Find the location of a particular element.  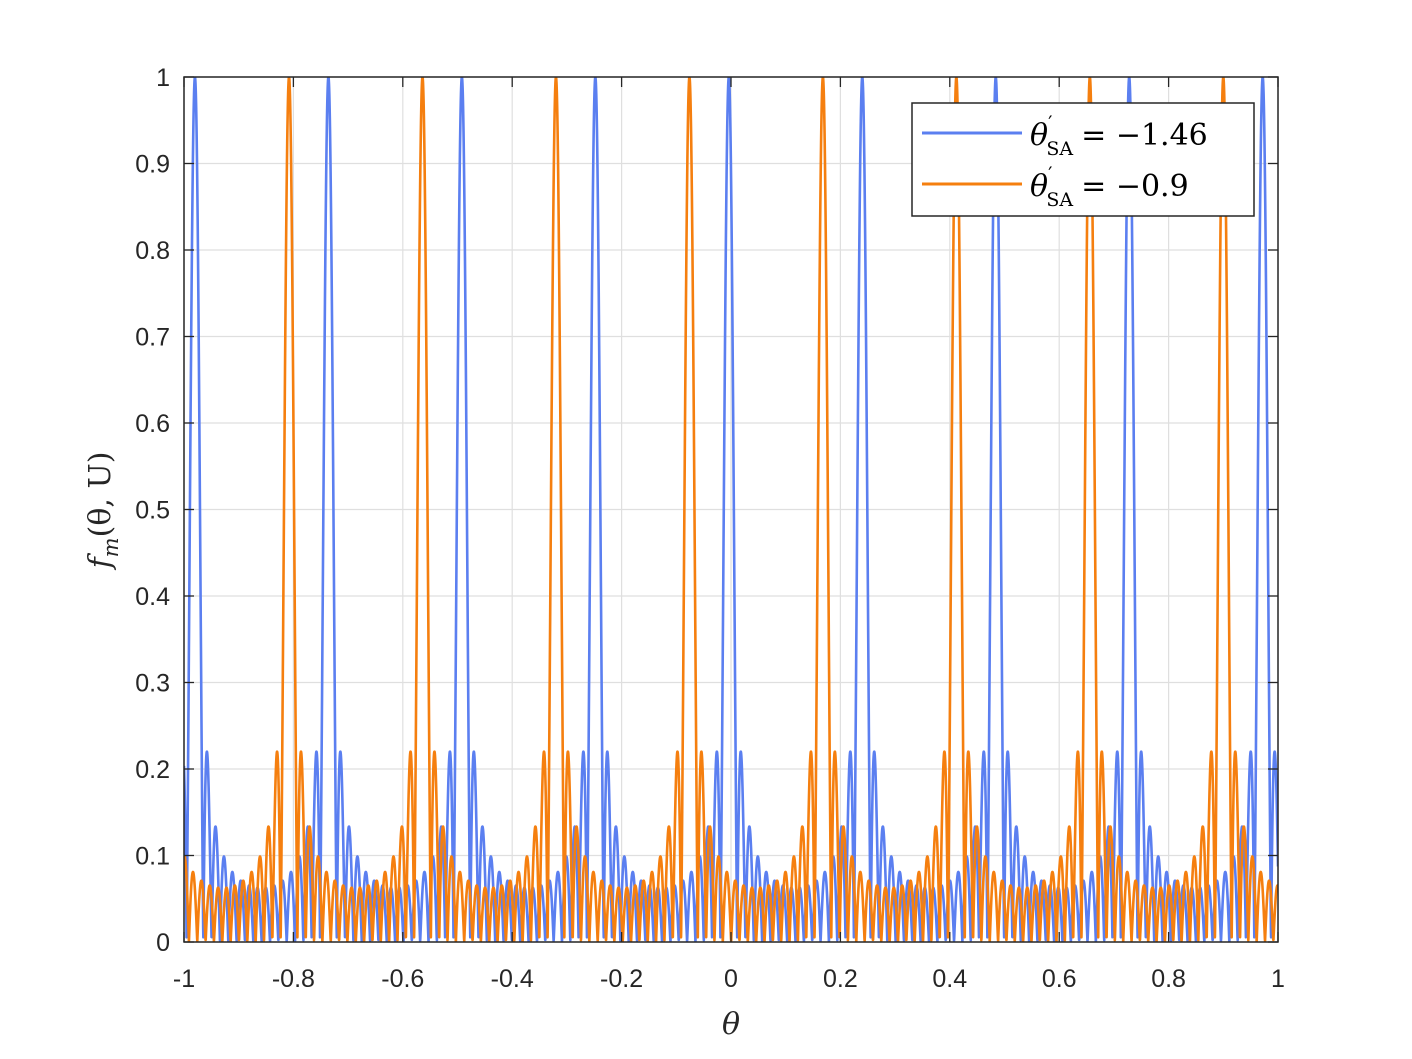

legend-rel-1: = −1.46 is located at coordinates (1144, 135).